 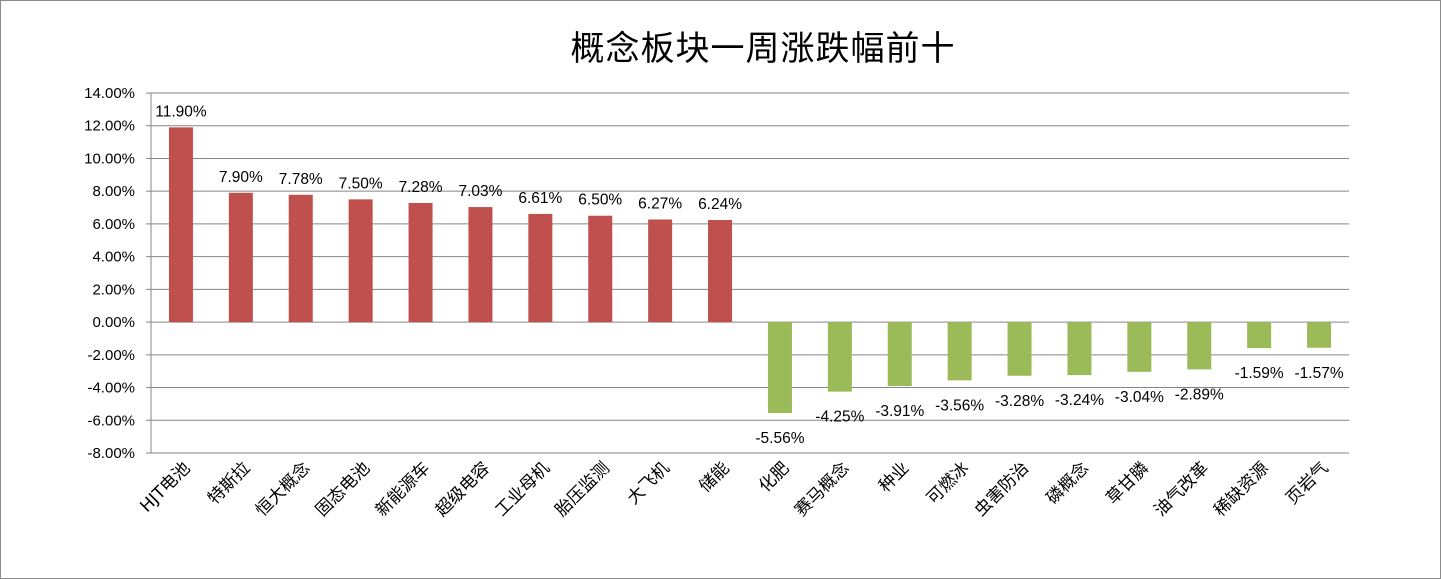 I want to click on y-tick-label: -8.00%, so click(x=111, y=453).